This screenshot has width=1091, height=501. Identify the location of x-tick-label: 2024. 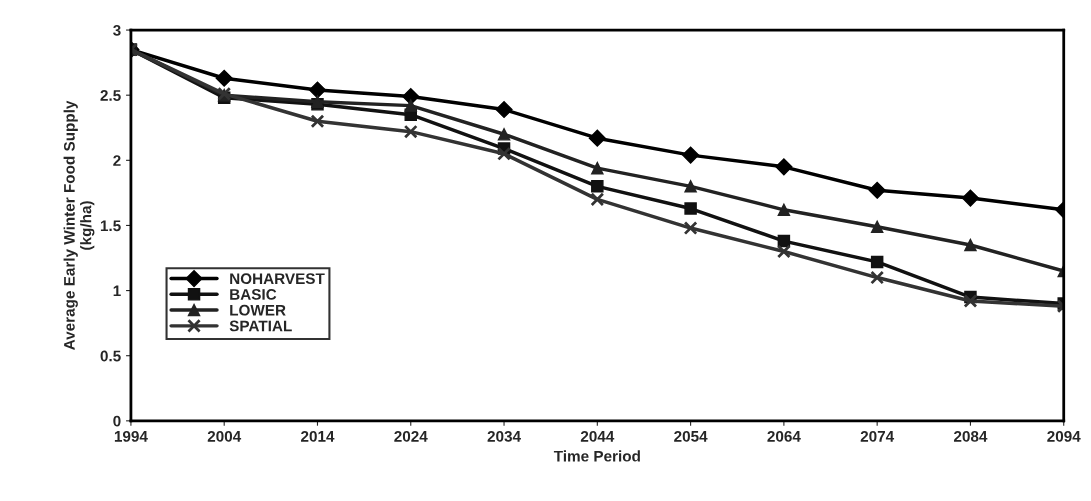
(411, 436).